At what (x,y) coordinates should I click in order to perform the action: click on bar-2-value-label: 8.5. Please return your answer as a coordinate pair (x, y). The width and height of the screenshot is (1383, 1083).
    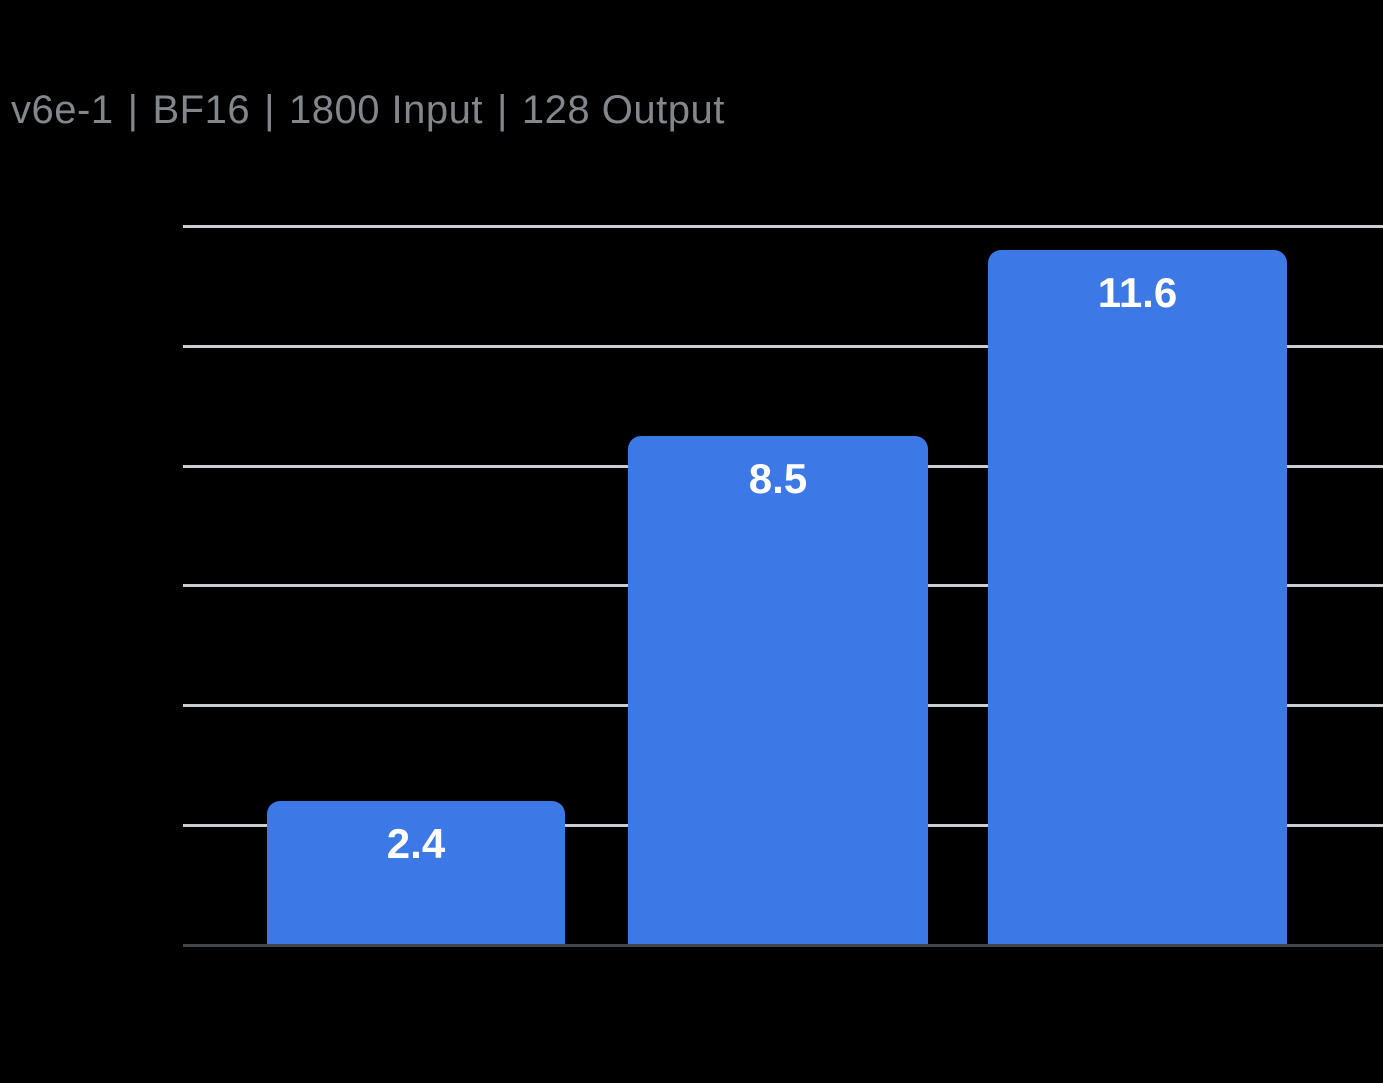
    Looking at the image, I should click on (778, 478).